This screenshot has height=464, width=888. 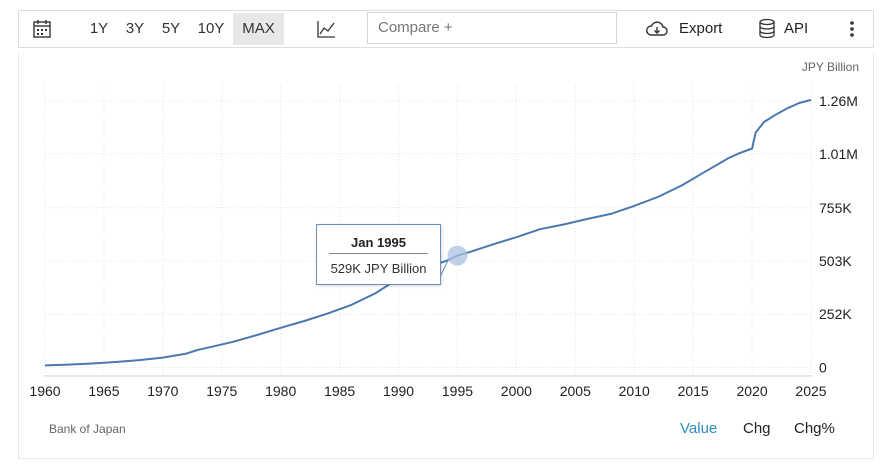 What do you see at coordinates (823, 368) in the screenshot?
I see `y-tick-label: 0` at bounding box center [823, 368].